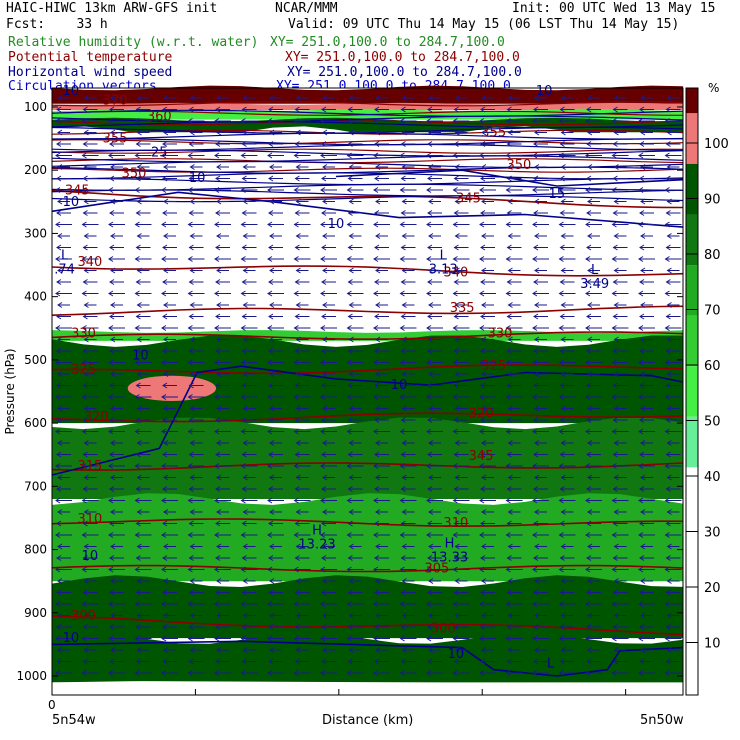 The height and width of the screenshot is (740, 740). I want to click on contour-label: 355, so click(115, 139).